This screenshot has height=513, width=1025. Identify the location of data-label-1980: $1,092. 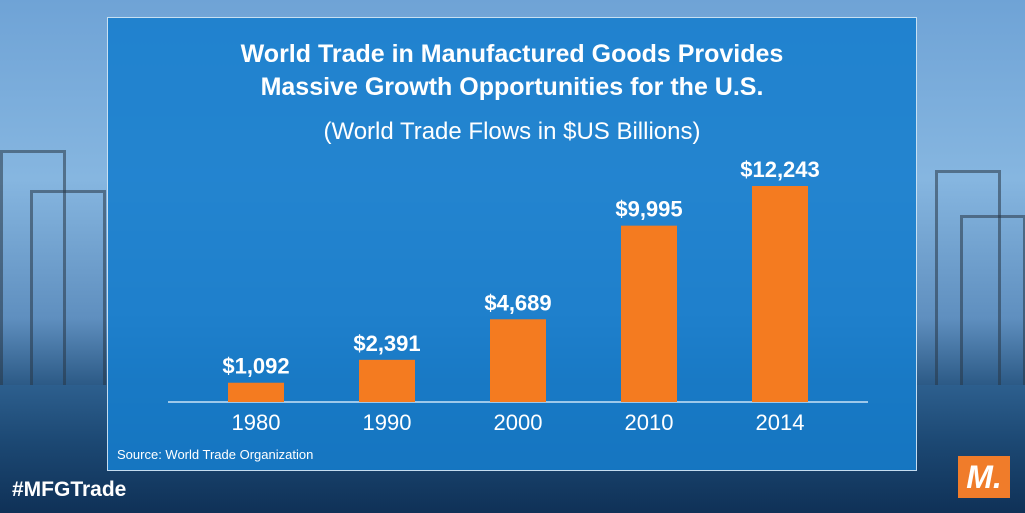
(255, 366).